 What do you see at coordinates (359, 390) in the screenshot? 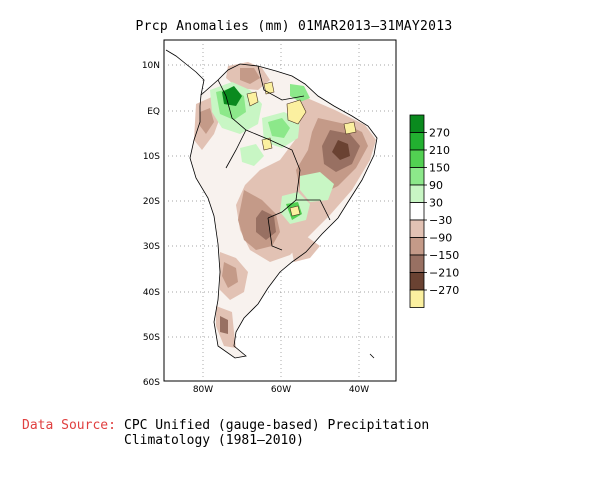
I see `lon-label: 40W` at bounding box center [359, 390].